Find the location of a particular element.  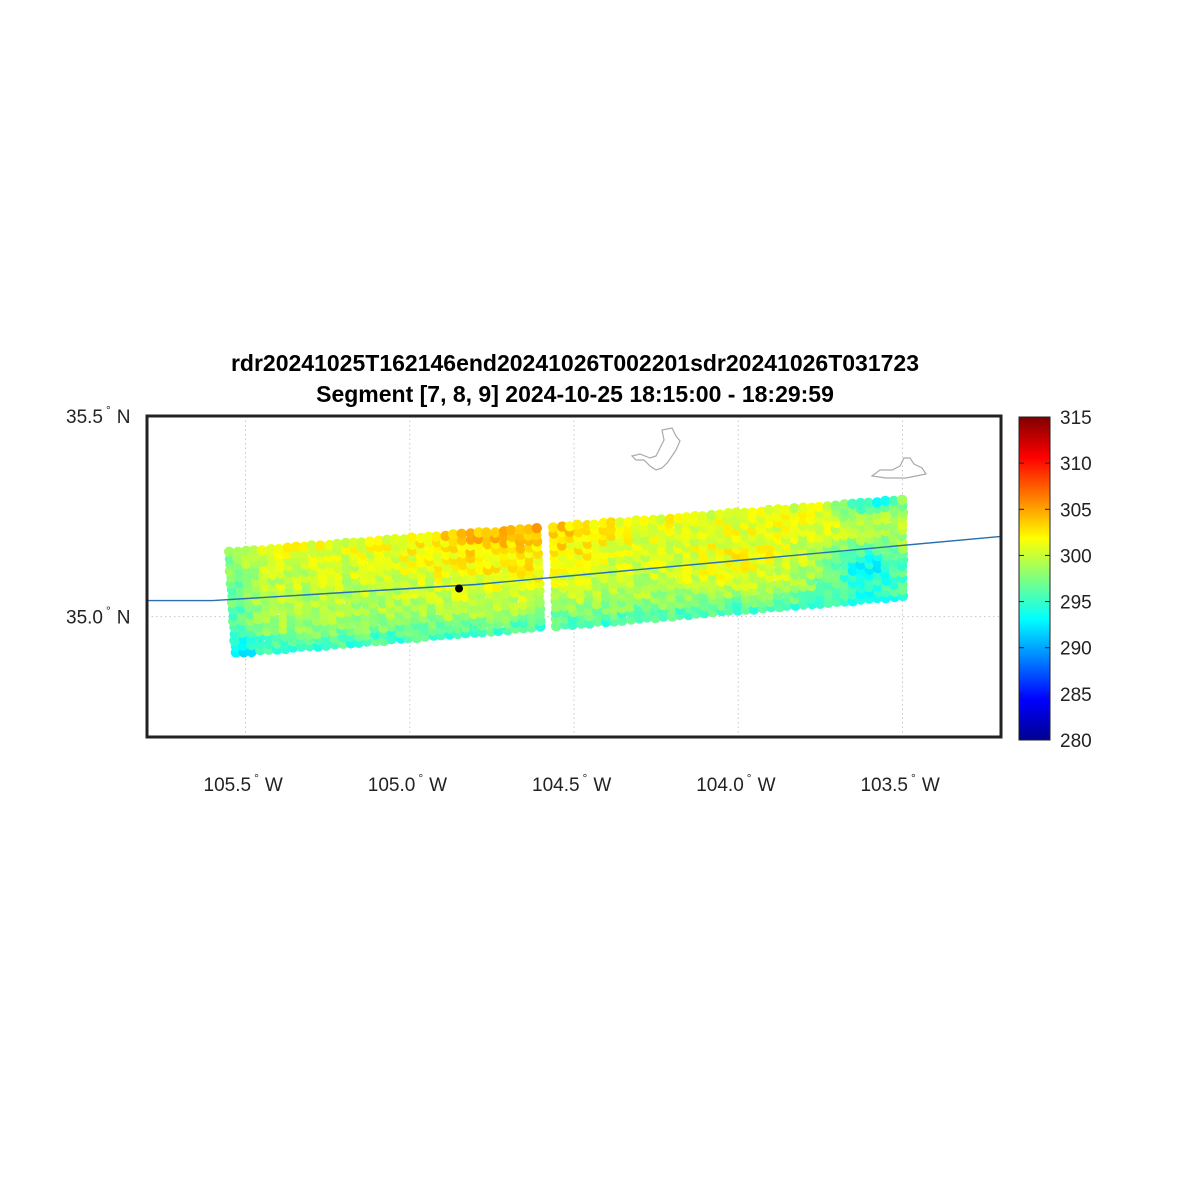

longitude-label: 103.5 ° W is located at coordinates (899, 783).